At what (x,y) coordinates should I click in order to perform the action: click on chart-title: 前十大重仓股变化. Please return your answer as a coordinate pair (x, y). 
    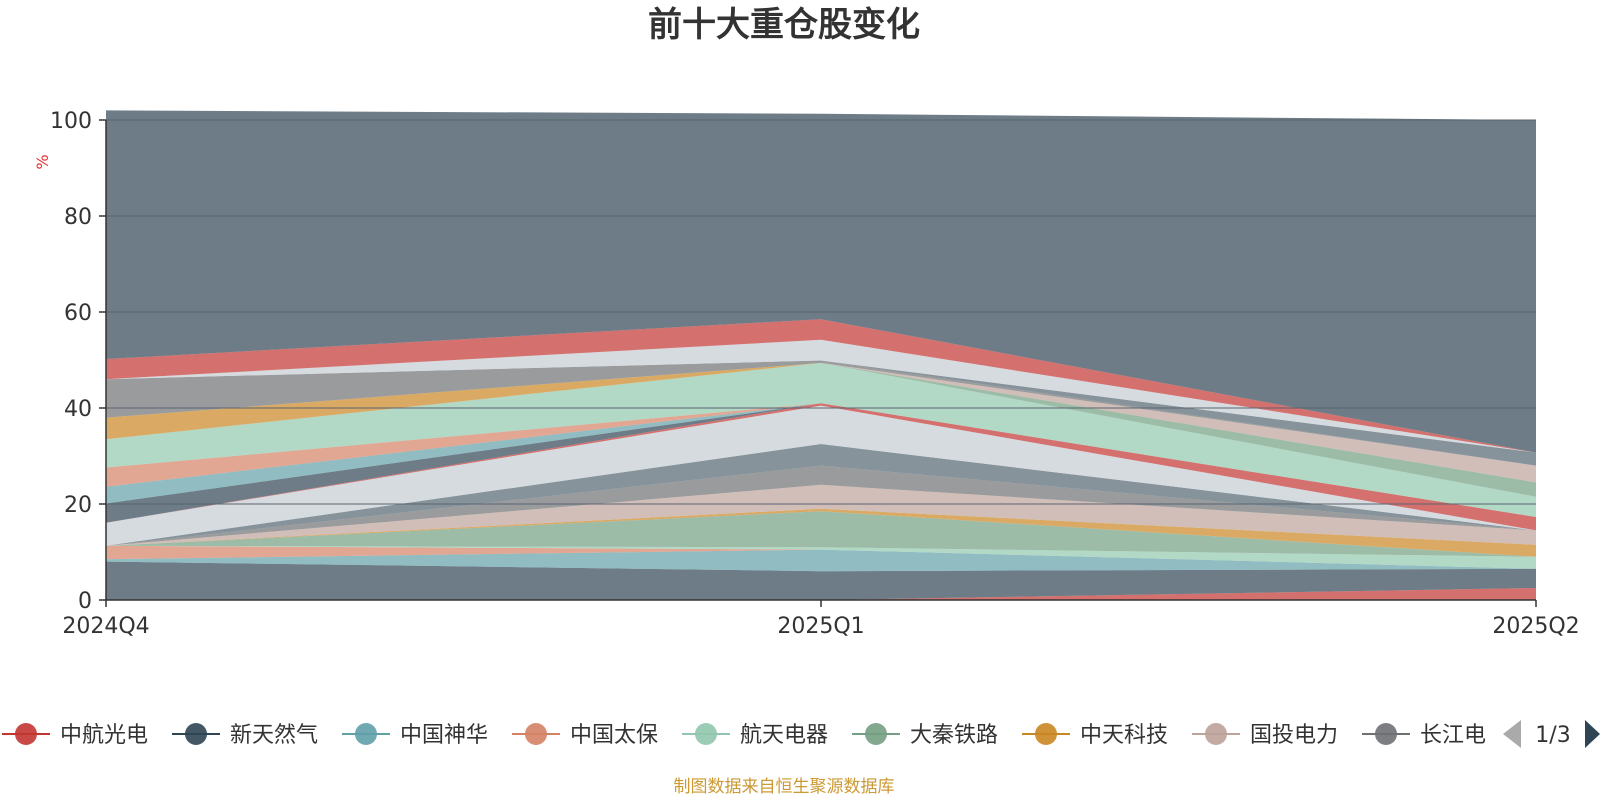
    Looking at the image, I should click on (784, 25).